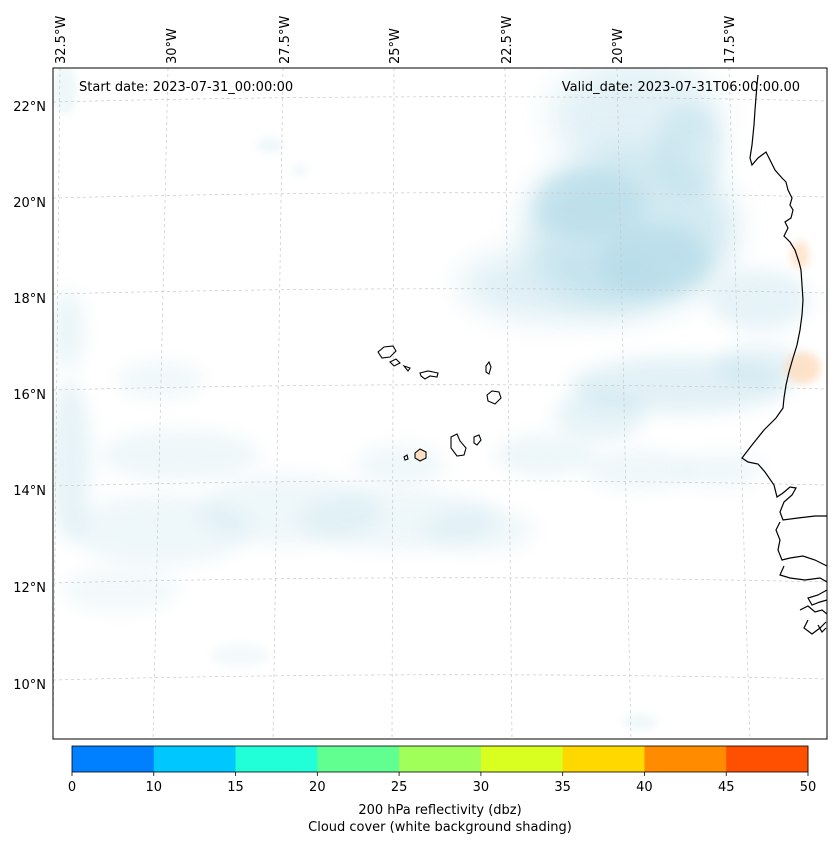 The height and width of the screenshot is (843, 837). I want to click on colorbar-tick-label: 10, so click(154, 787).